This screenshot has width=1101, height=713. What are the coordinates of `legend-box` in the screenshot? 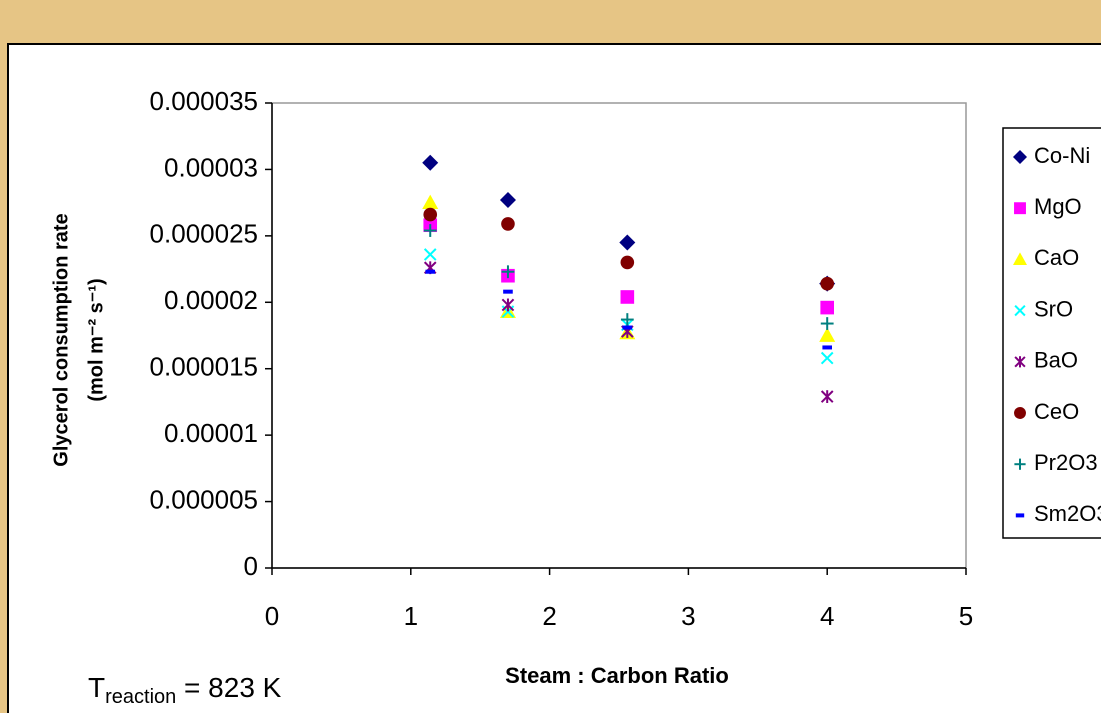 It's located at (1051, 333).